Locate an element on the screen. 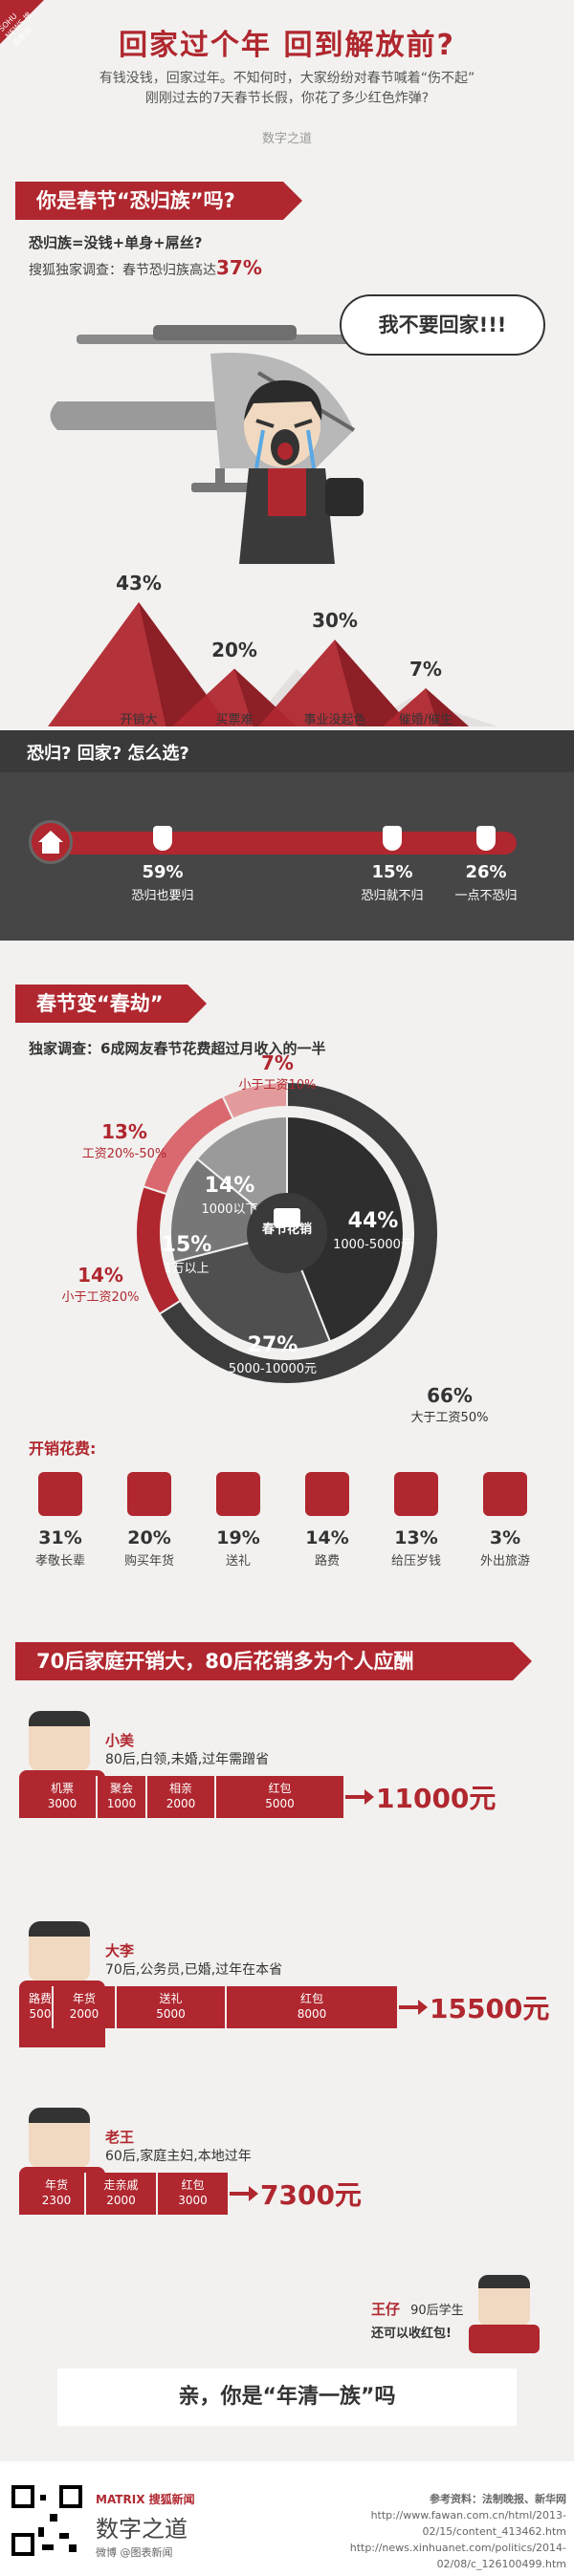 This screenshot has height=2576, width=574. reason-label-0: 开销大 is located at coordinates (139, 720).